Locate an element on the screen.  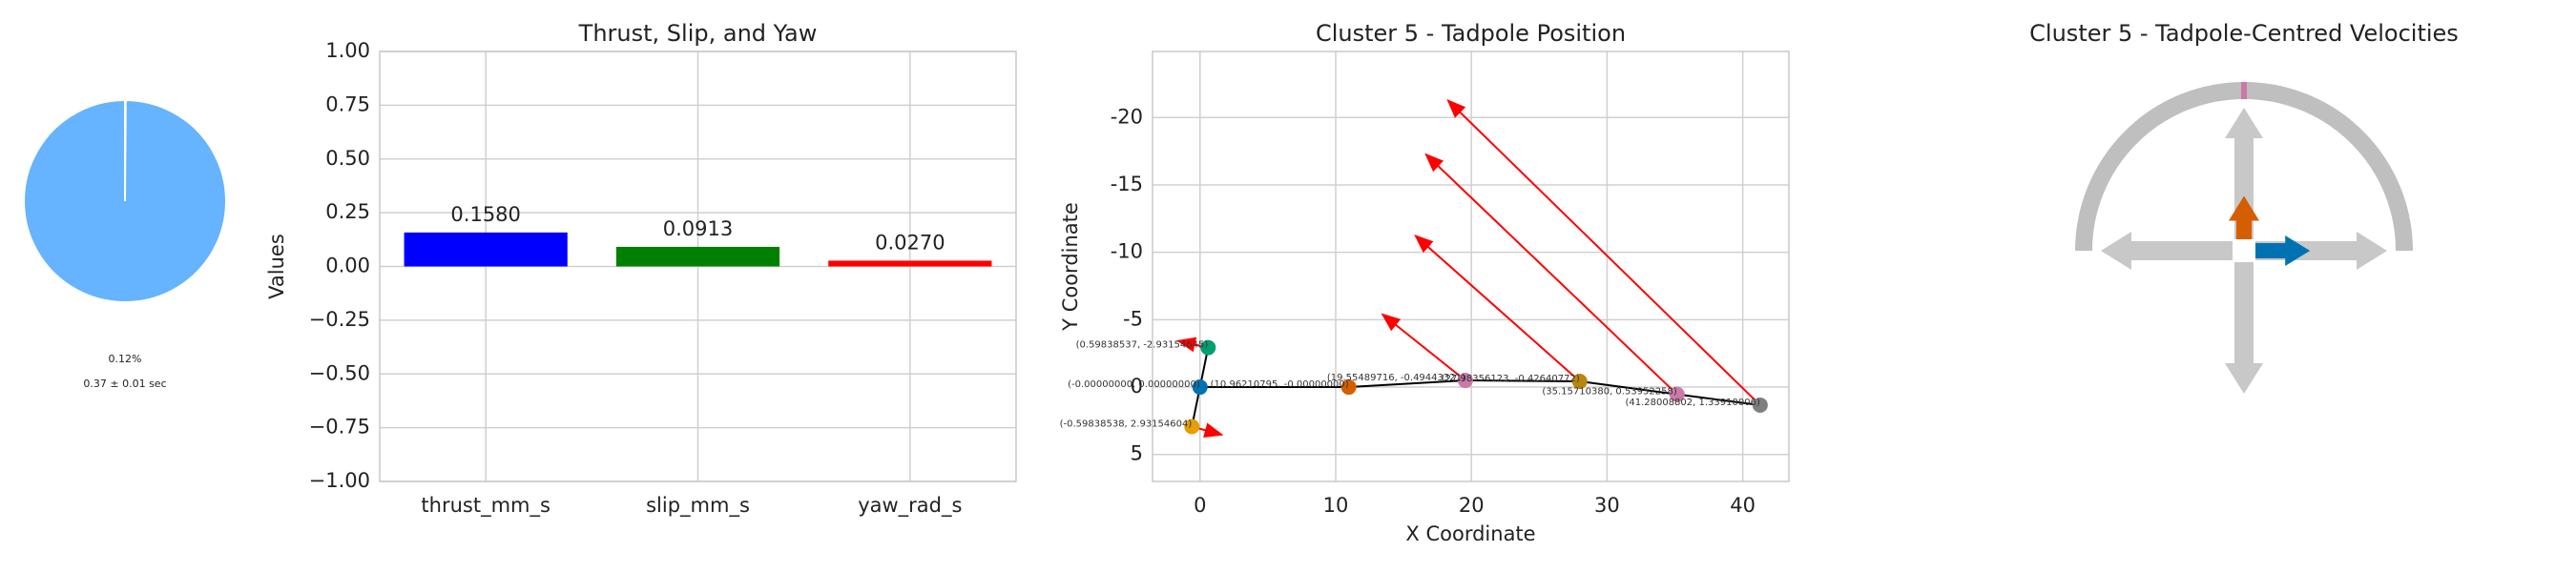
pie-value-label: 0.12% is located at coordinates (125, 359).